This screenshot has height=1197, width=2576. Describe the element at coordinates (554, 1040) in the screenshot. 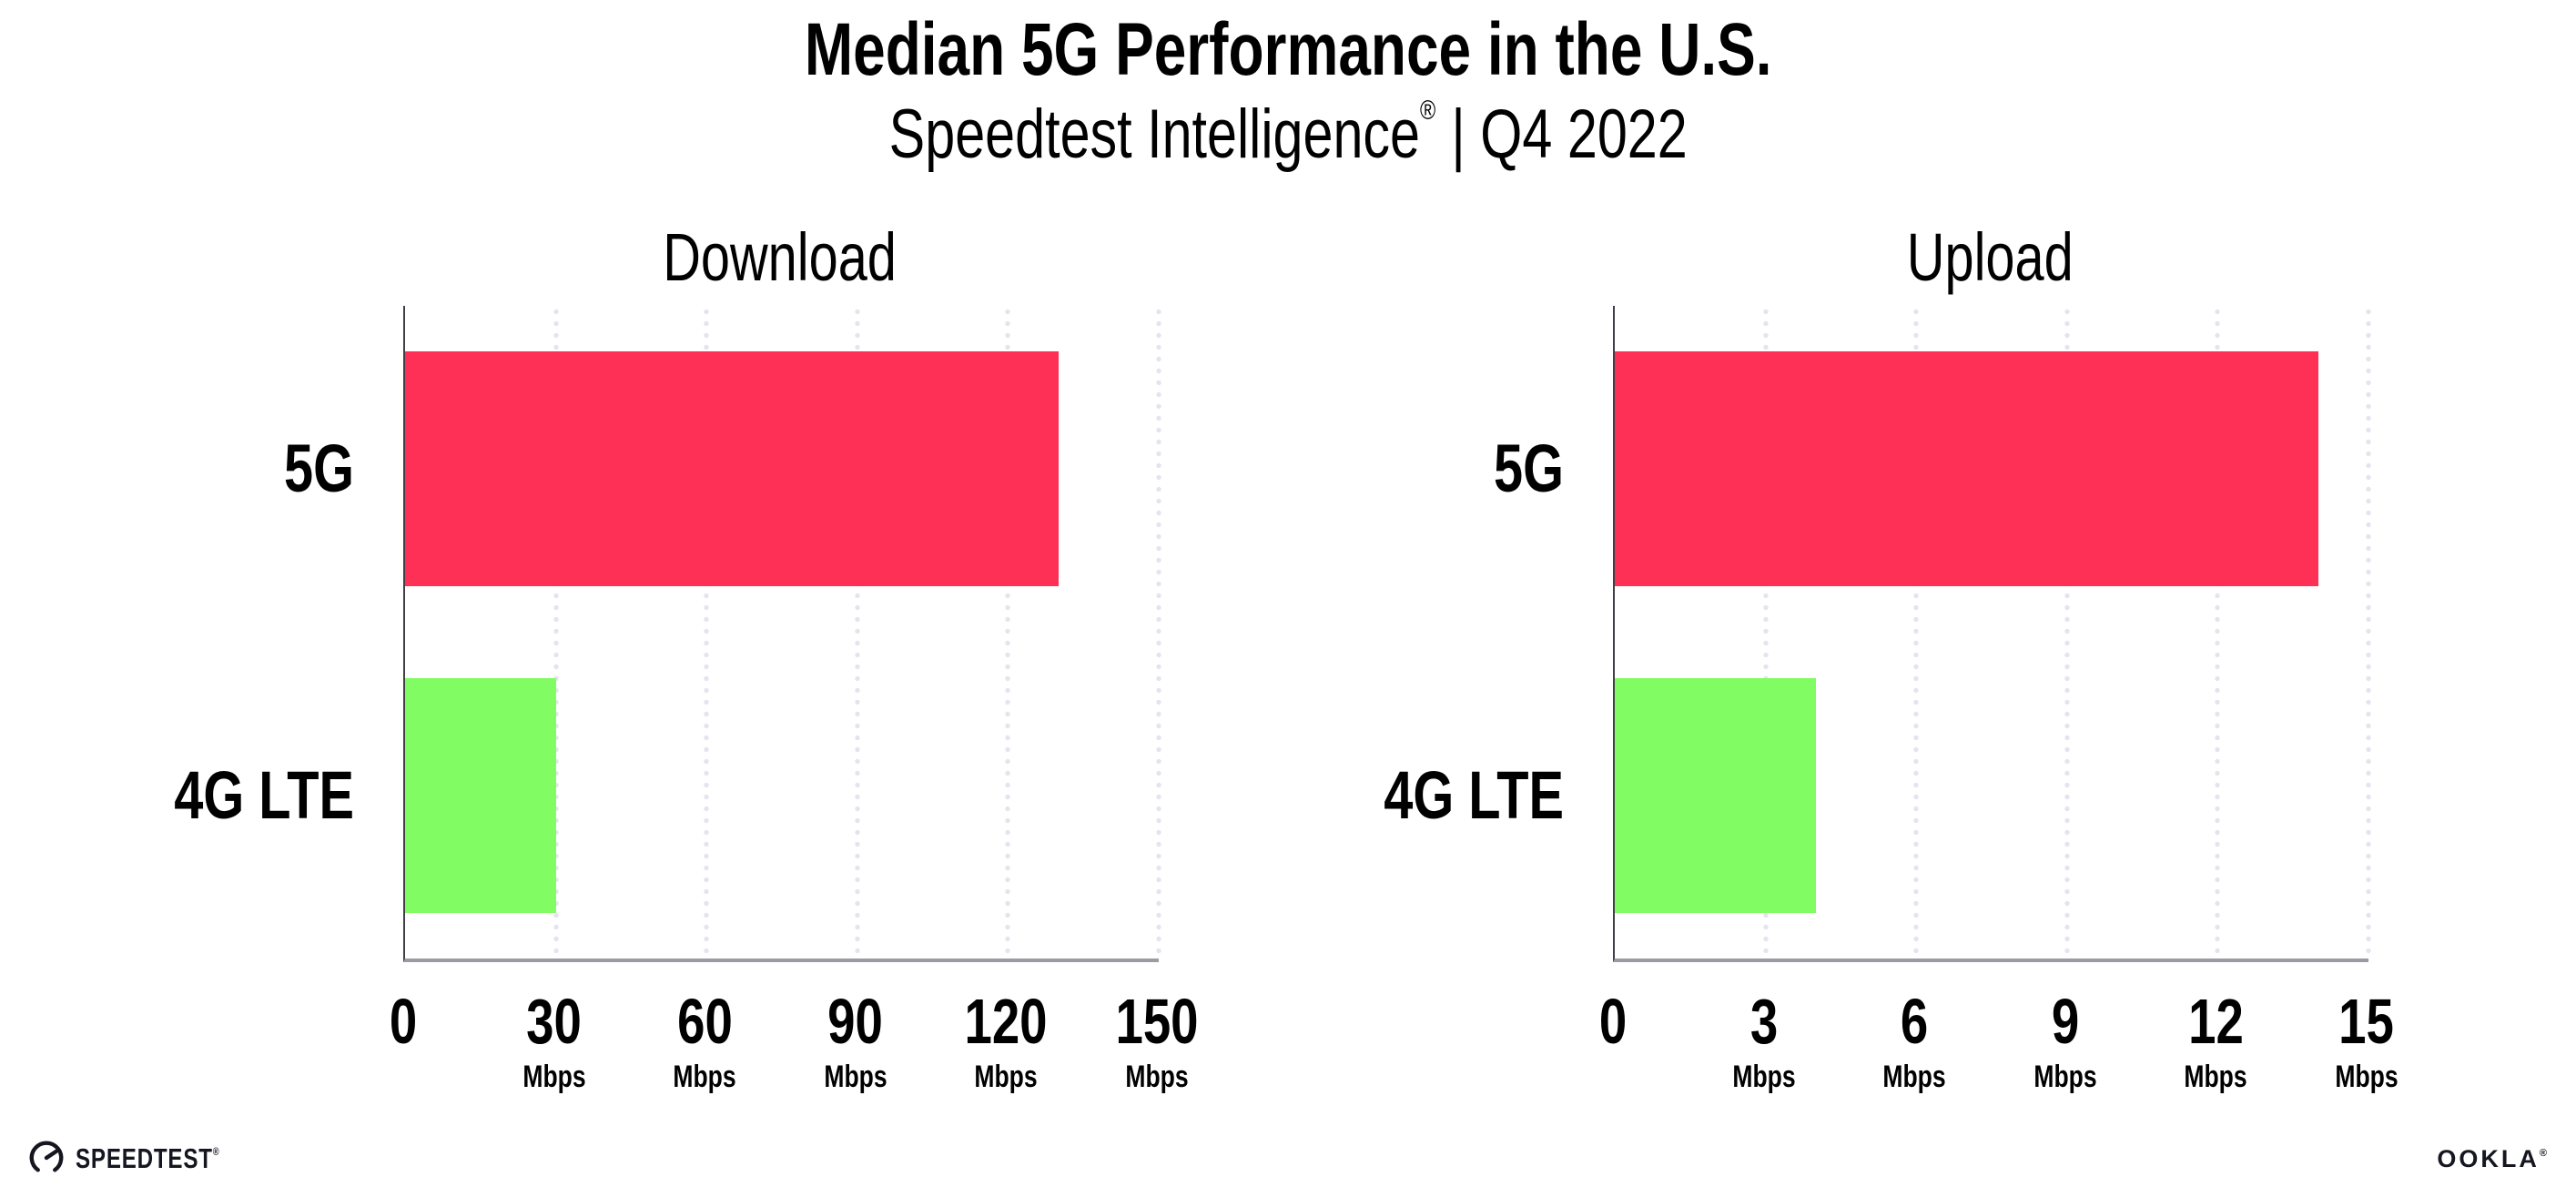

I see `x-tick: 30 Mbps` at that location.